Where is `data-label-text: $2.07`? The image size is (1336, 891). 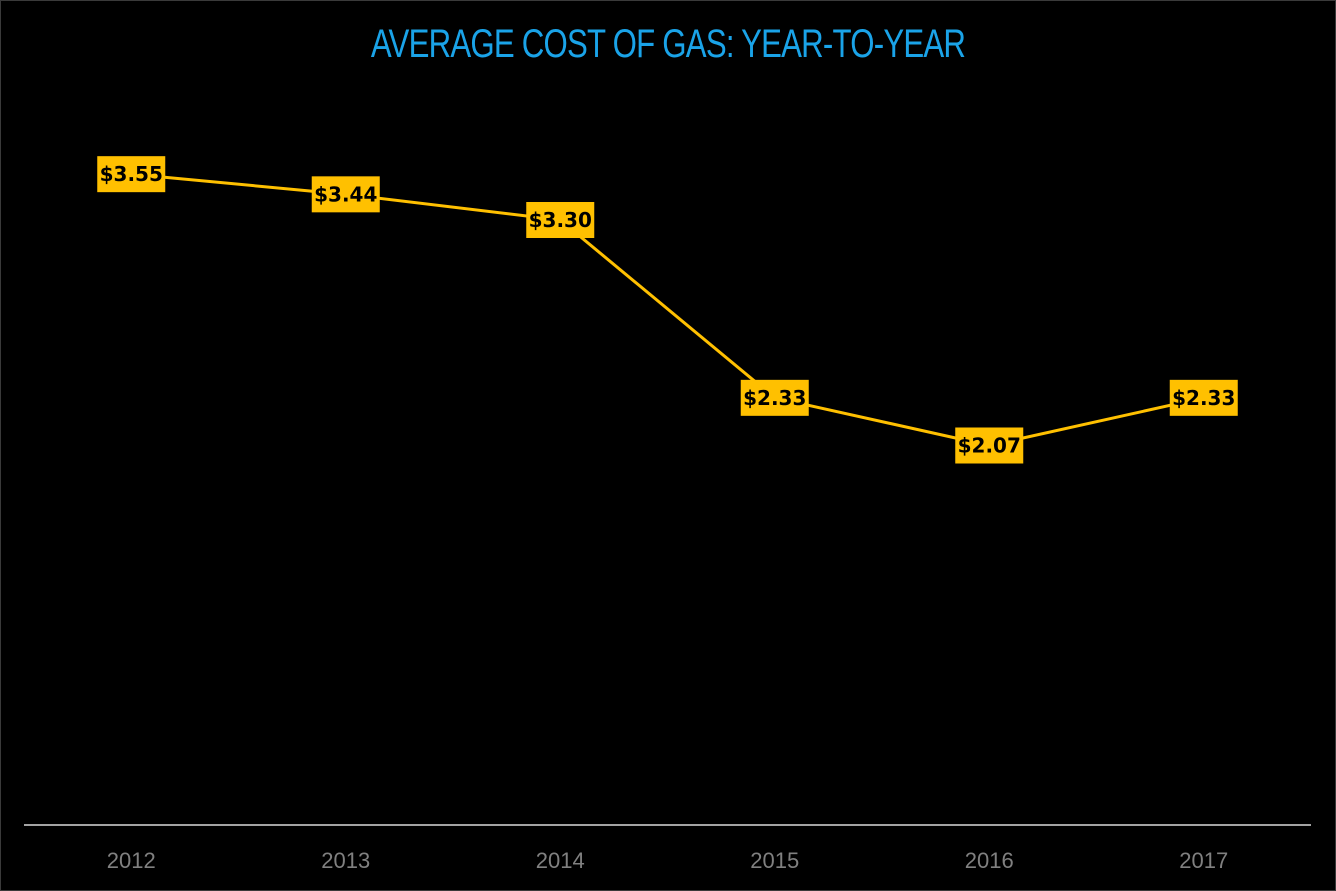 data-label-text: $2.07 is located at coordinates (989, 446).